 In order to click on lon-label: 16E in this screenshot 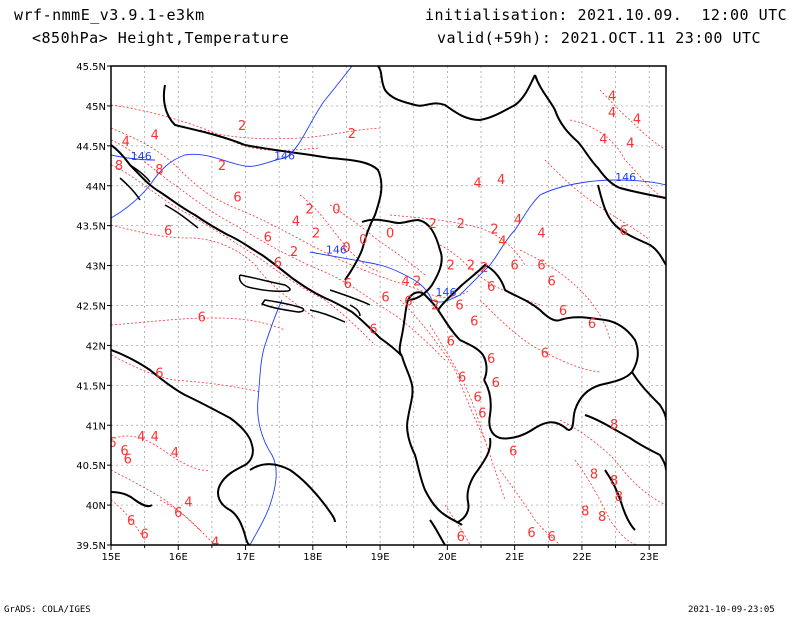, I will do `click(178, 557)`.